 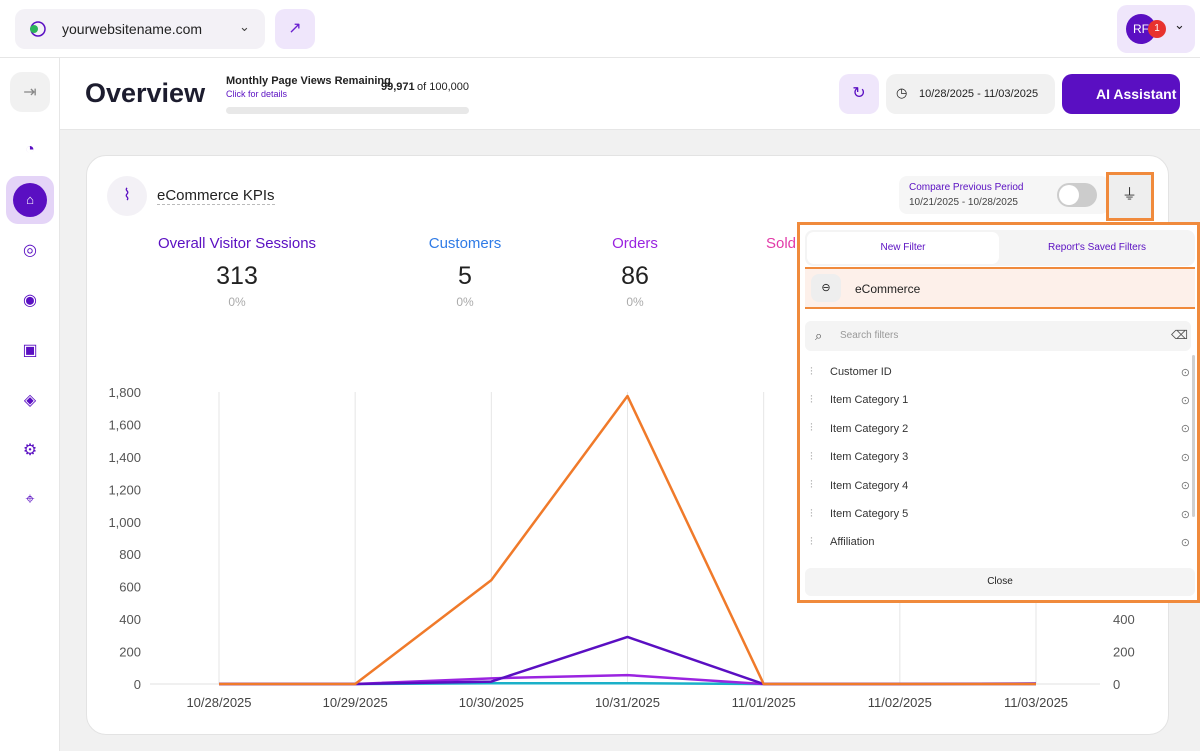 I want to click on item-label: Item Category 4, so click(x=869, y=485).